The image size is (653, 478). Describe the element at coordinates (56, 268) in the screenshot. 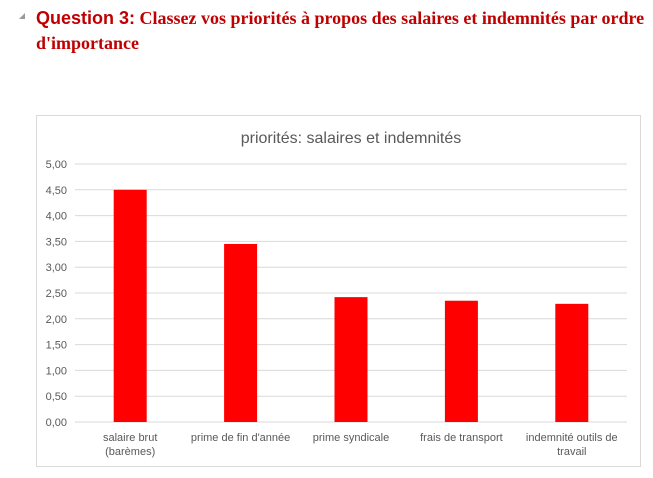

I see `y-tick-label: 3,00` at that location.